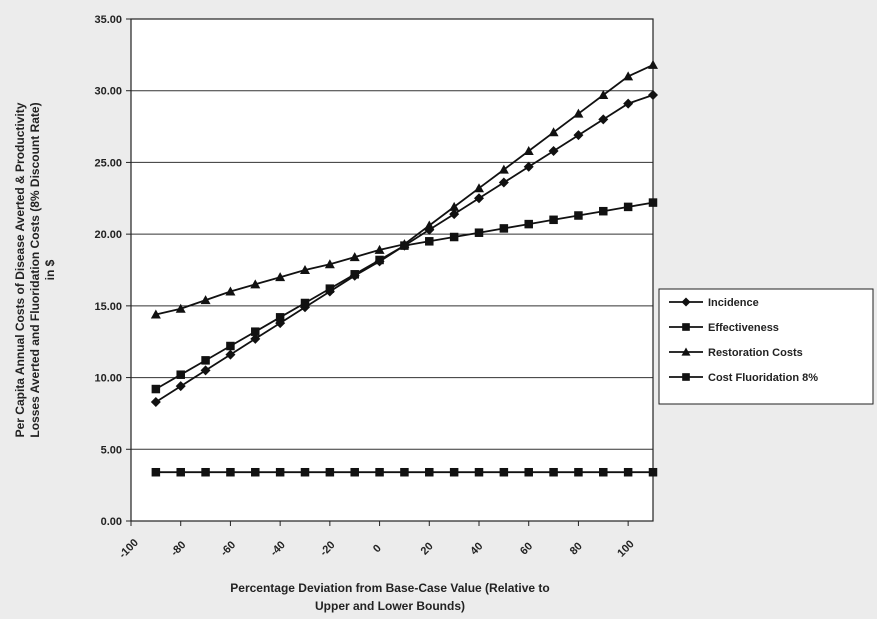  What do you see at coordinates (108, 307) in the screenshot?
I see `y-tick-label: 15.00` at bounding box center [108, 307].